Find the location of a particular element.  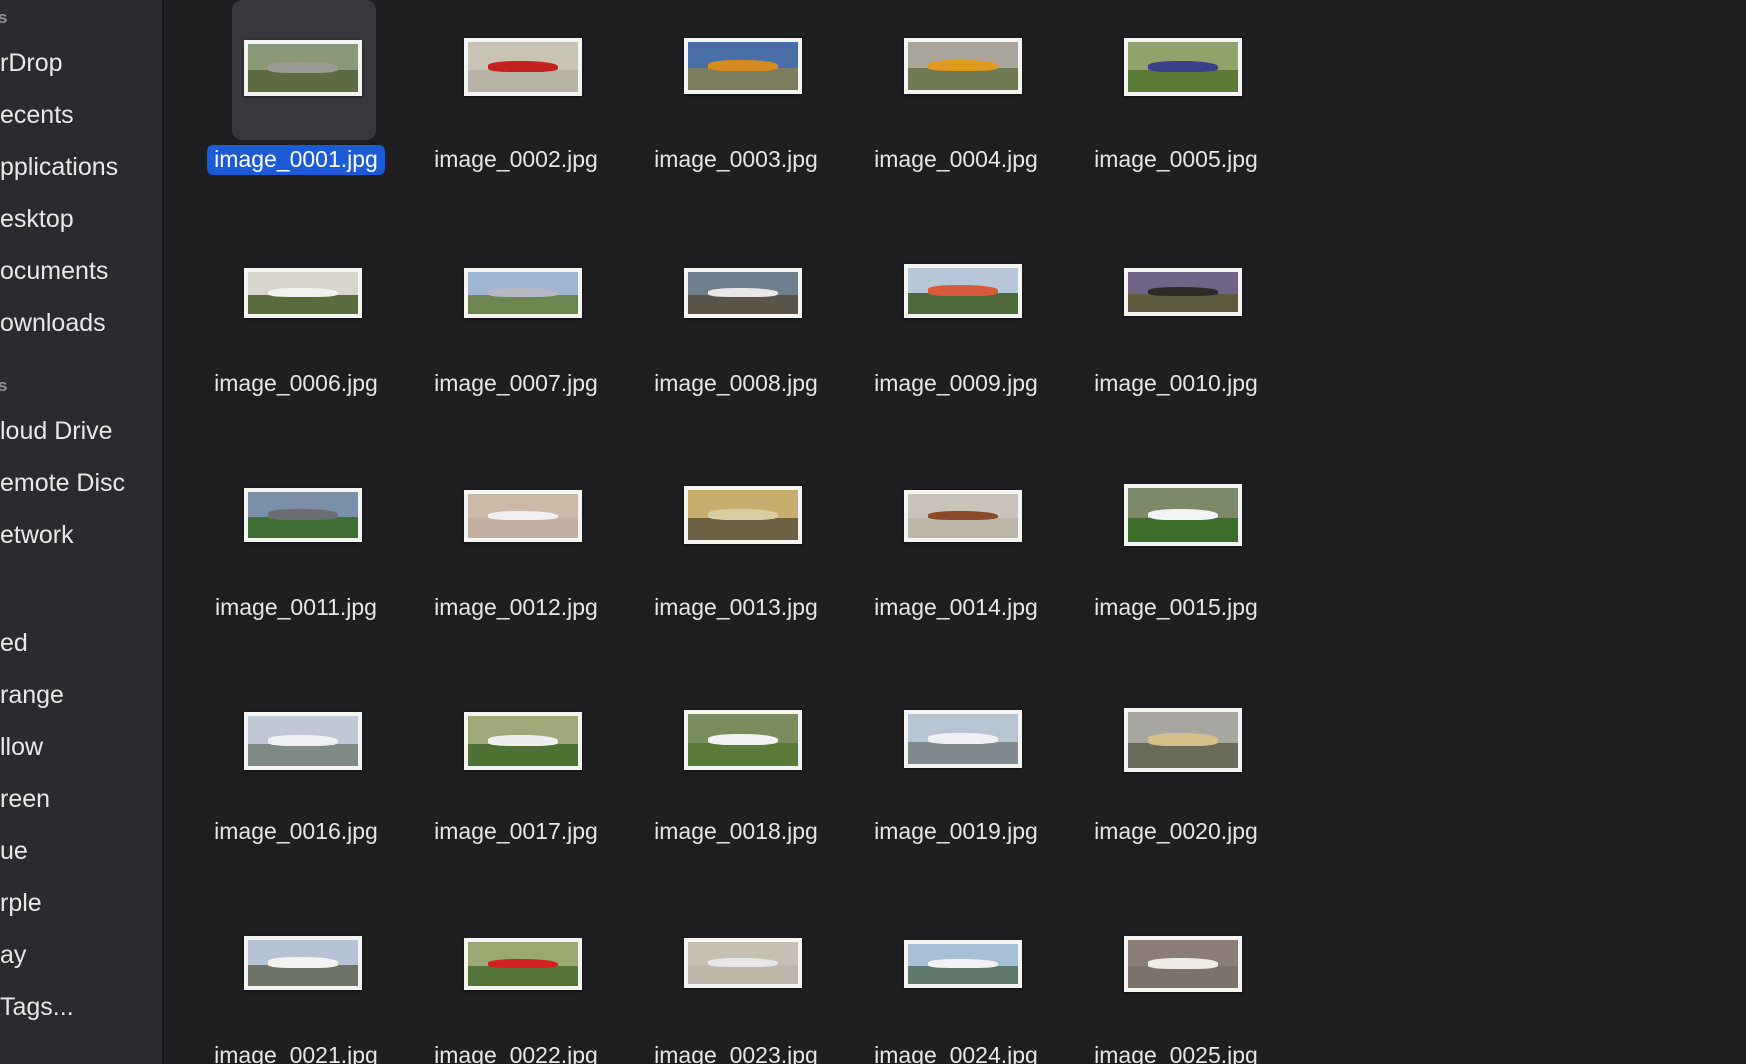

sidebar-item-desktop: esktop is located at coordinates (37, 219).